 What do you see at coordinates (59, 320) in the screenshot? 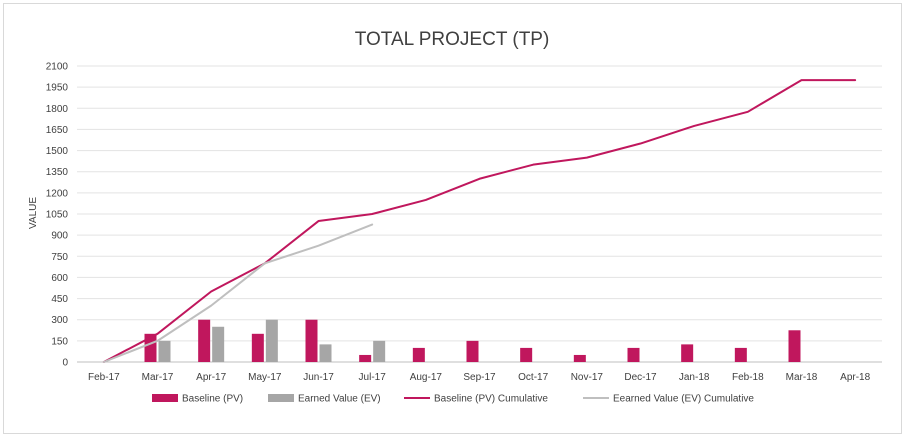
I see `y-tick-label: 300` at bounding box center [59, 320].